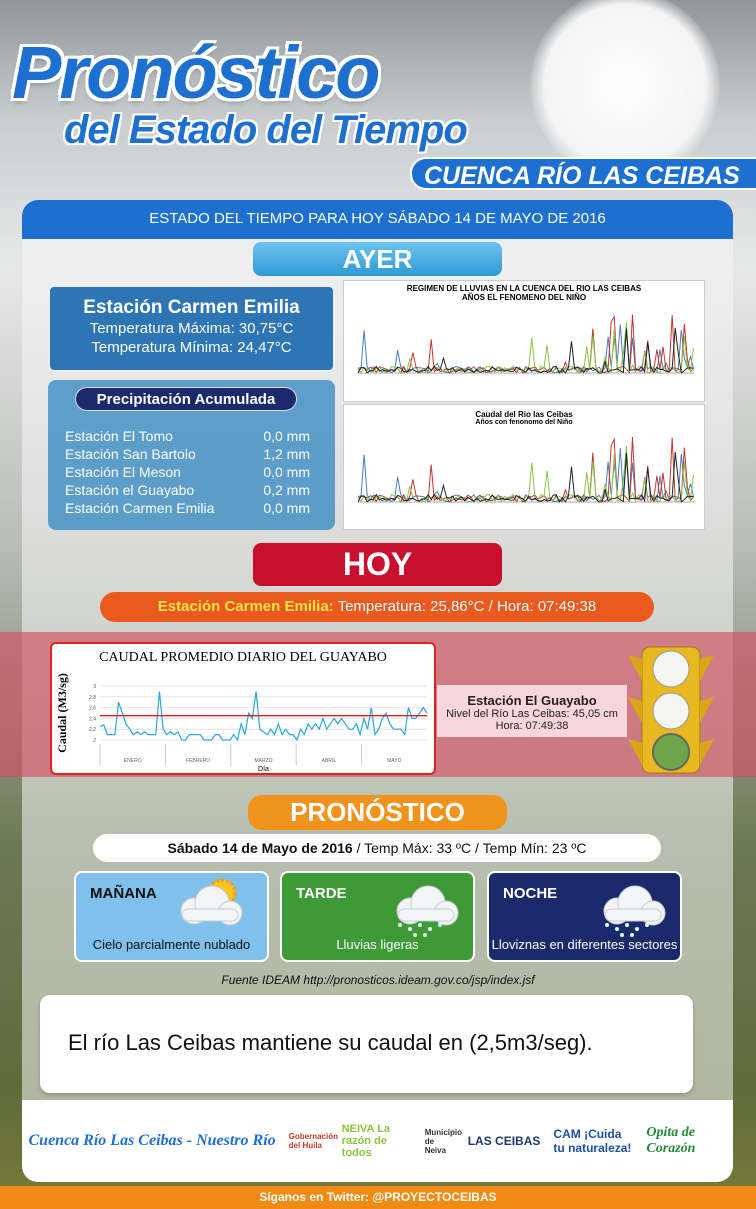 The height and width of the screenshot is (1209, 756). I want to click on month-label: ABRIL, so click(329, 761).